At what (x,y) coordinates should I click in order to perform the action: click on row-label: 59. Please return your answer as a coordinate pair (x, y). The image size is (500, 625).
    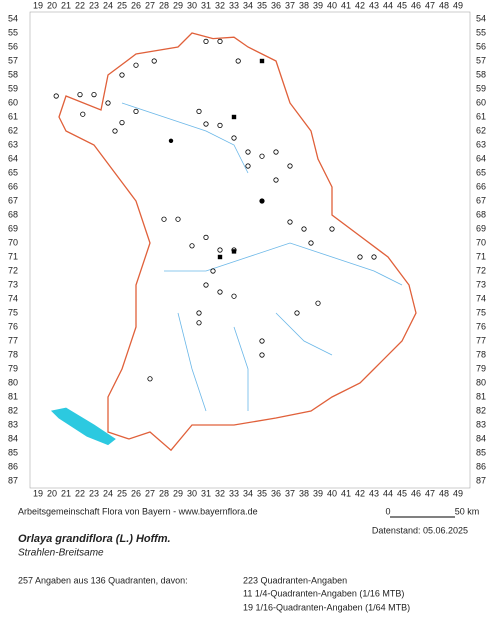
    Looking at the image, I should click on (13, 88).